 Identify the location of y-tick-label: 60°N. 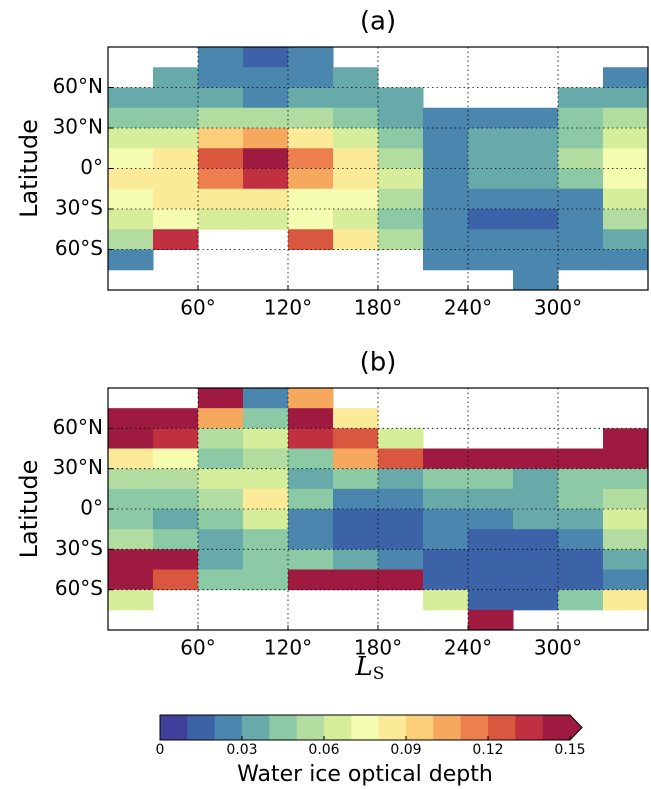
(78, 427).